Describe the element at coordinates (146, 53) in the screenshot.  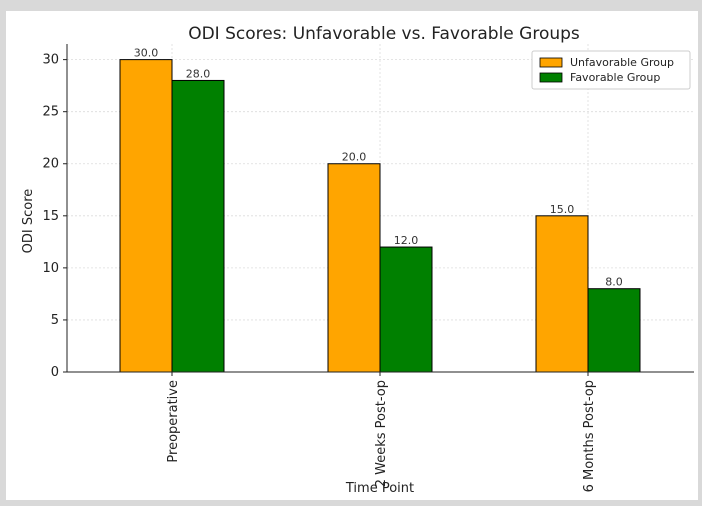
I see `data-label: 30.0` at that location.